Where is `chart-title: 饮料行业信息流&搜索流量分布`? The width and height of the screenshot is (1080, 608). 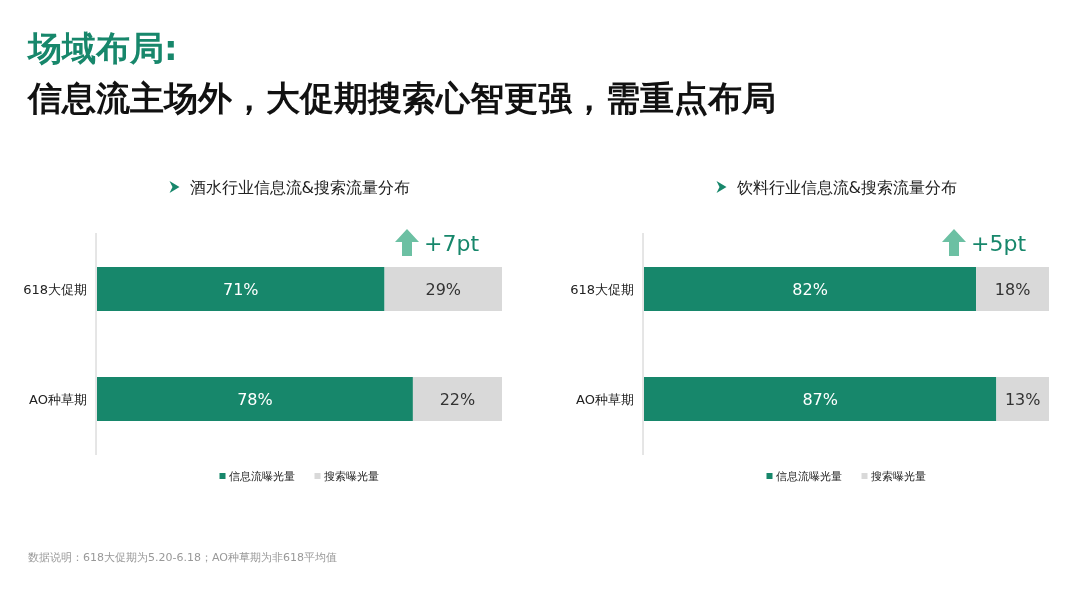
chart-title: 饮料行业信息流&搜索流量分布 is located at coordinates (846, 187).